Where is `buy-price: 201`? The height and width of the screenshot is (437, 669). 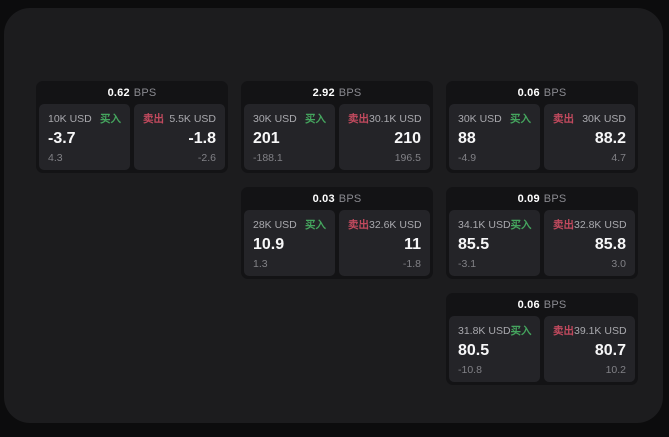 buy-price: 201 is located at coordinates (266, 139).